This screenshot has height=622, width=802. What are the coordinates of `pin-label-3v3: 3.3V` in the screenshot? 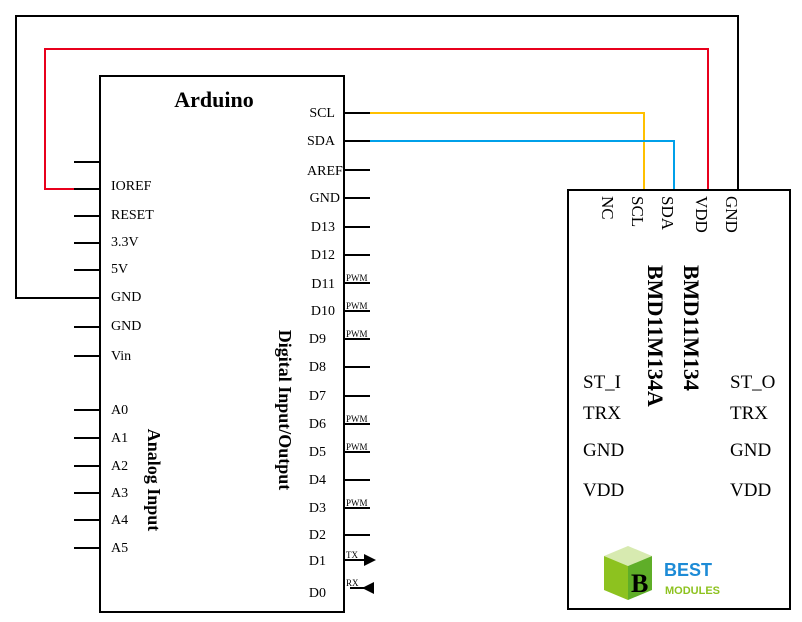 It's located at (125, 242).